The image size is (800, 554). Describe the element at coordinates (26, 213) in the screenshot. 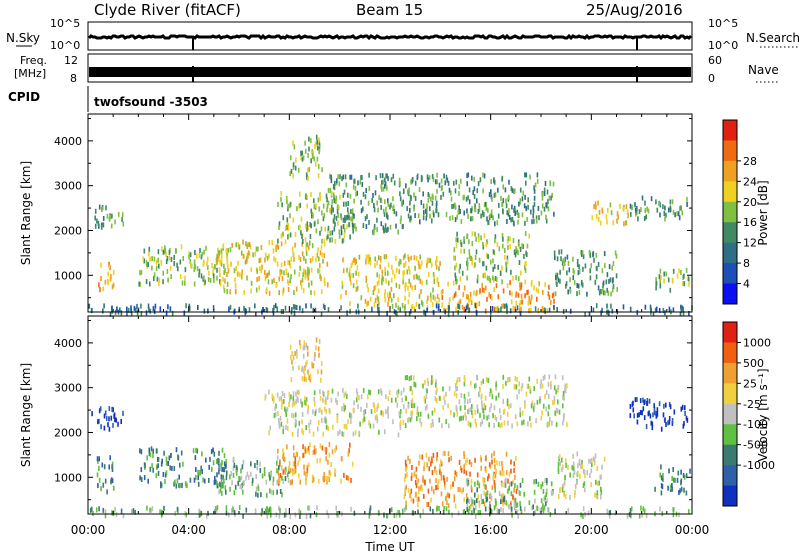

I see `power-ylabel: Slant Range [km]` at that location.